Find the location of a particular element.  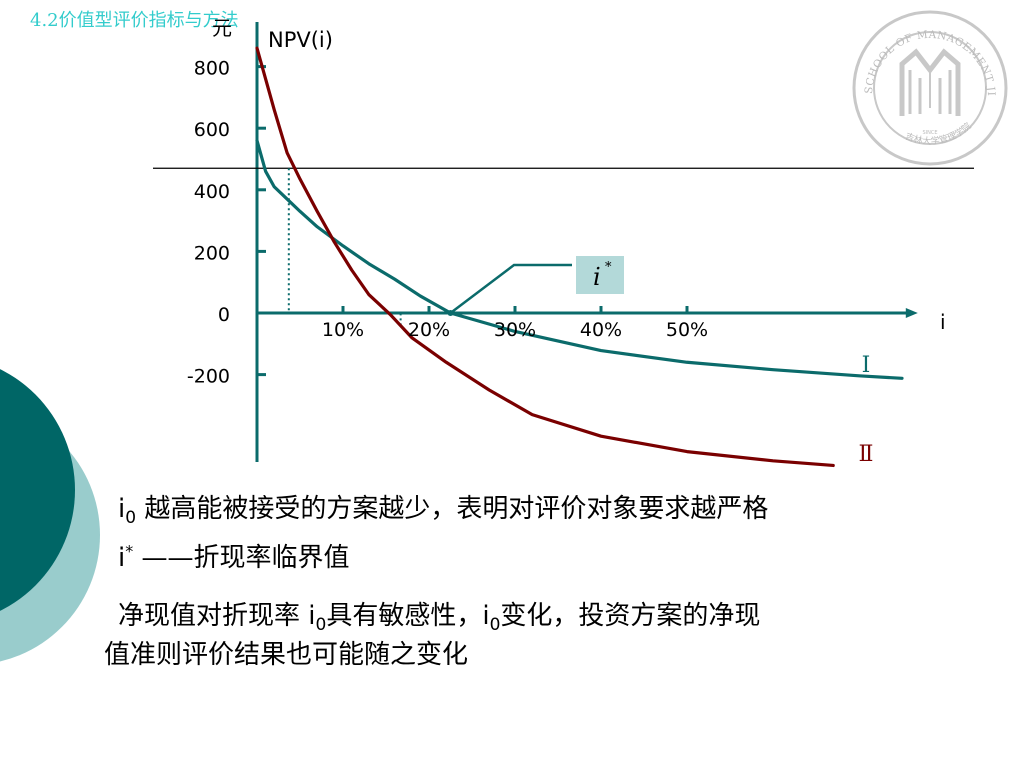

y-tick-label: -200 is located at coordinates (208, 377).